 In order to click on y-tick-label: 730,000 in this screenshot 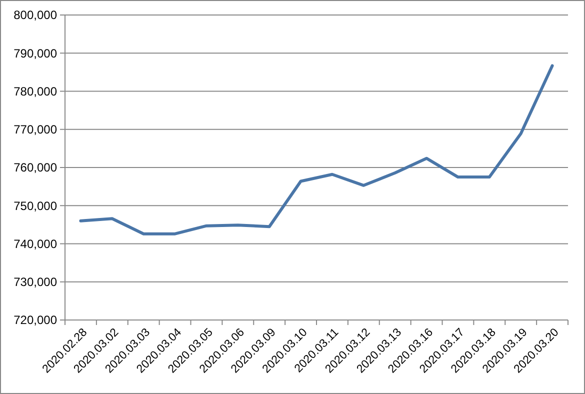, I will do `click(36, 282)`.